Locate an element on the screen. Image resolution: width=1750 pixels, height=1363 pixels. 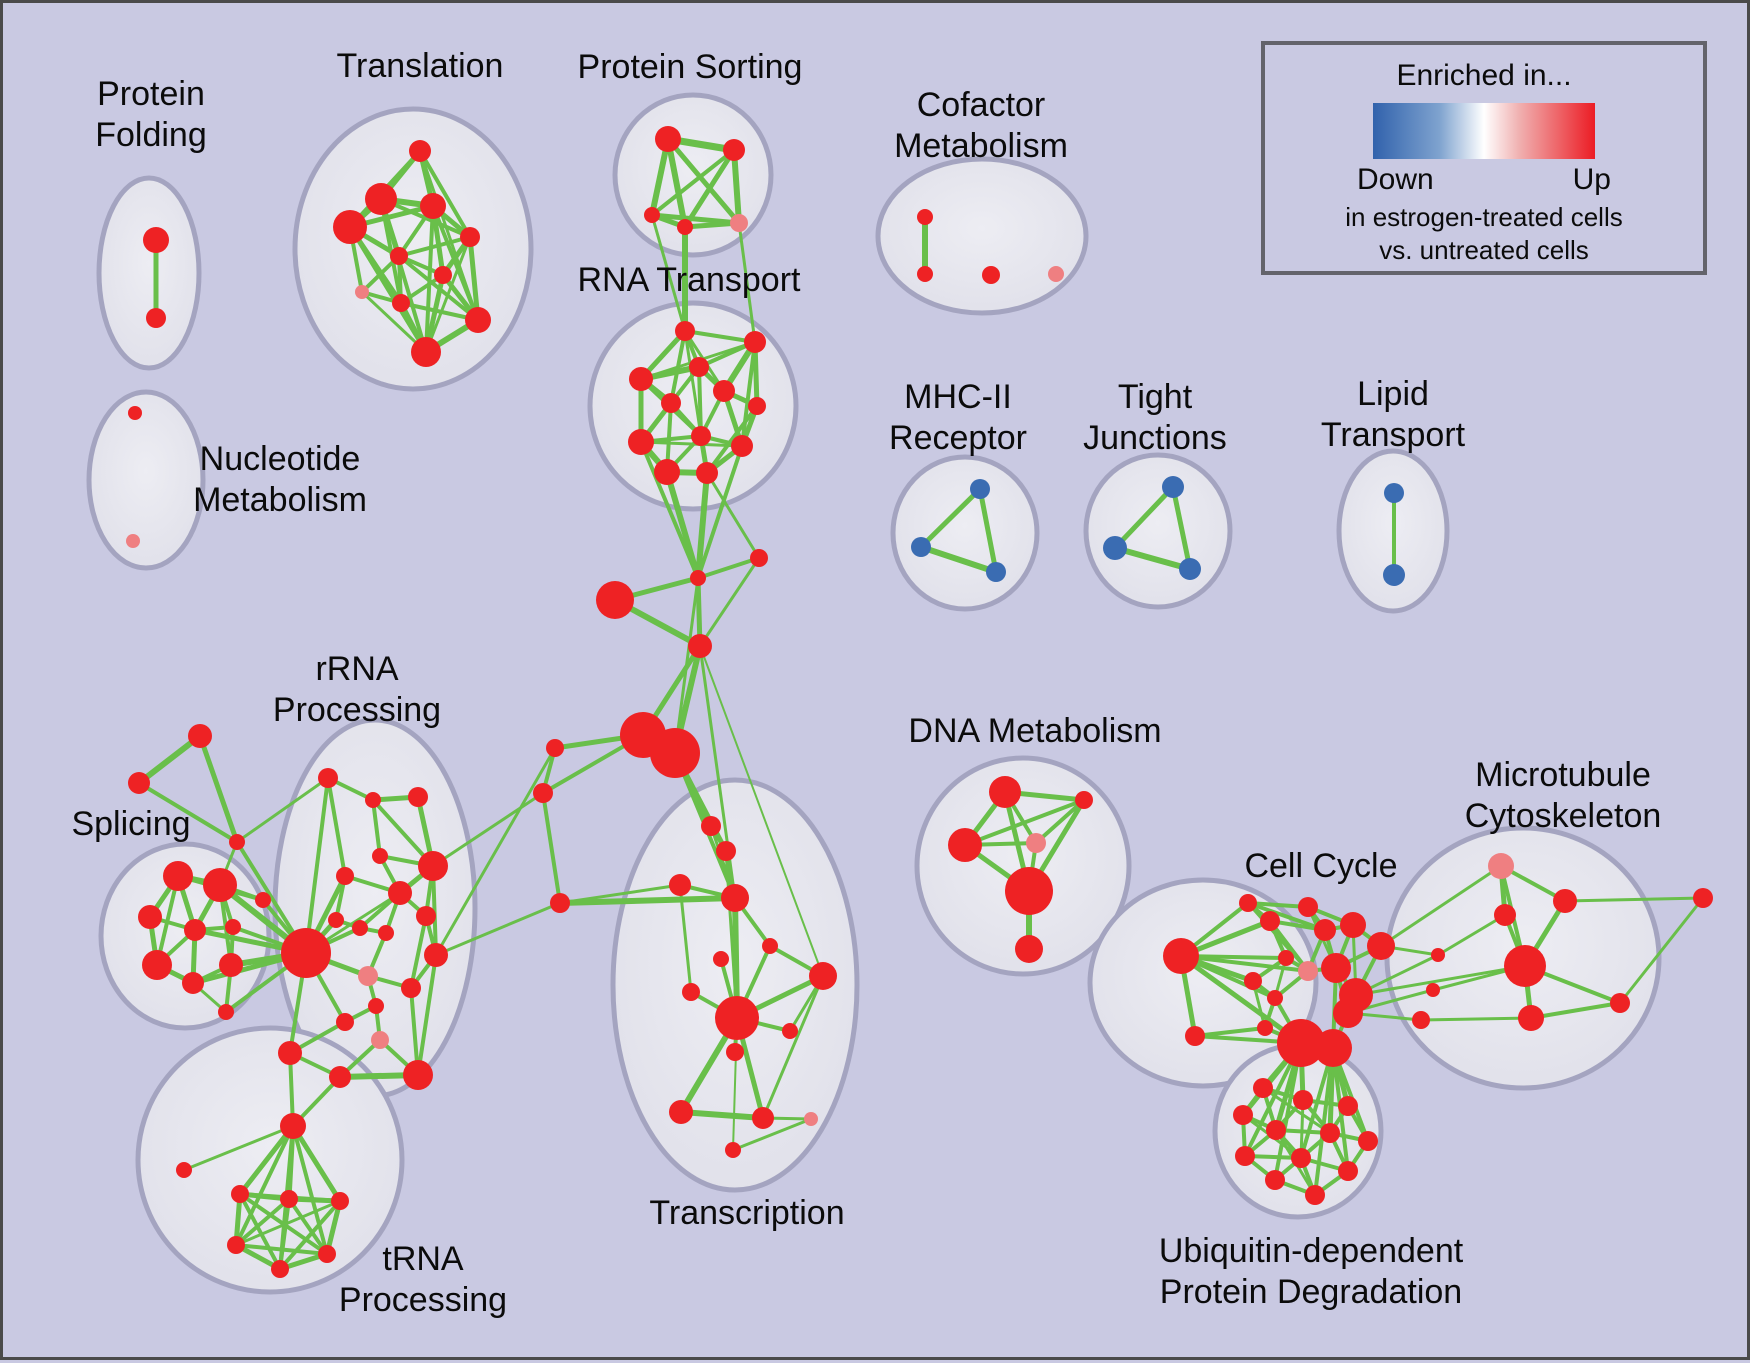
node-cc14 is located at coordinates (1348, 1013).